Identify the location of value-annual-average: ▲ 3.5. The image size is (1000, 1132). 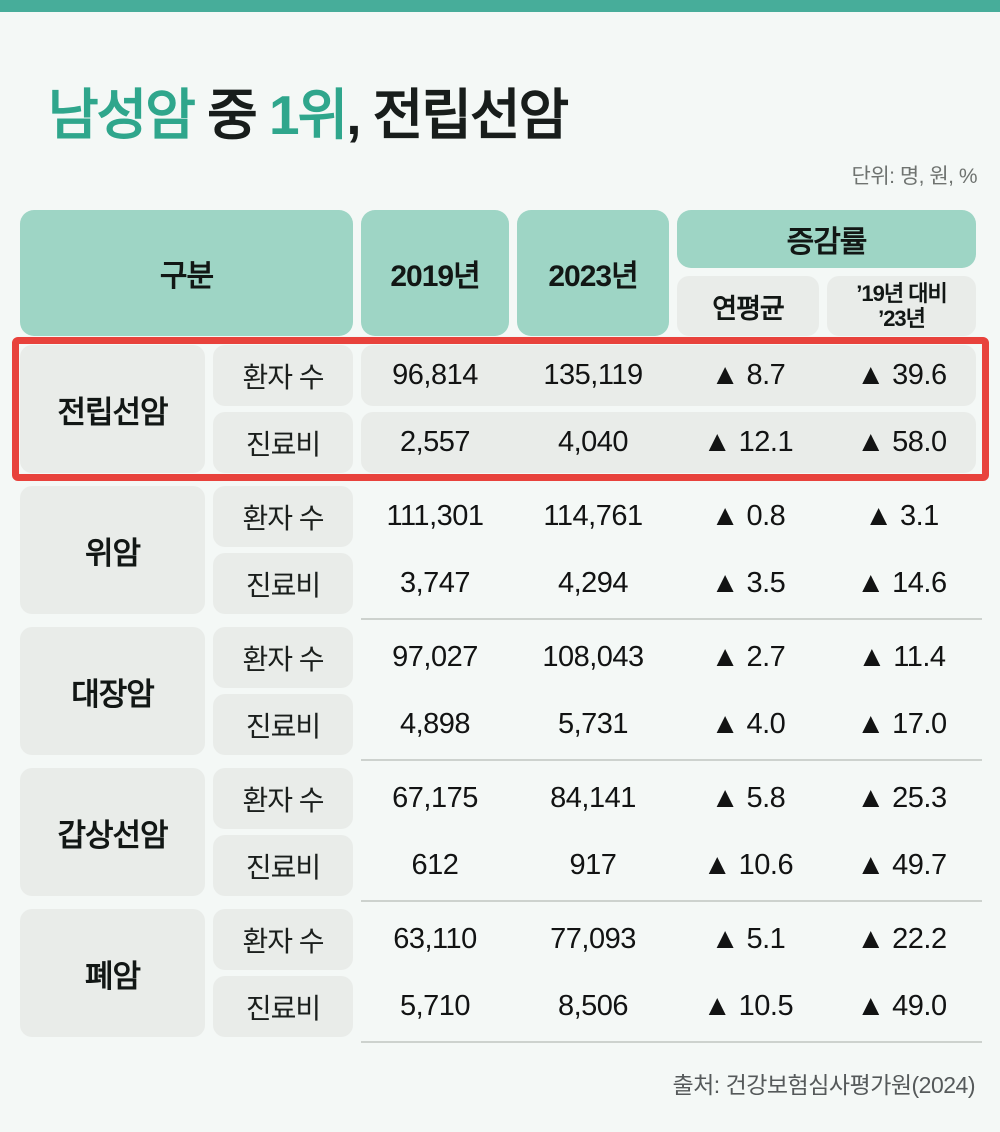
(748, 583).